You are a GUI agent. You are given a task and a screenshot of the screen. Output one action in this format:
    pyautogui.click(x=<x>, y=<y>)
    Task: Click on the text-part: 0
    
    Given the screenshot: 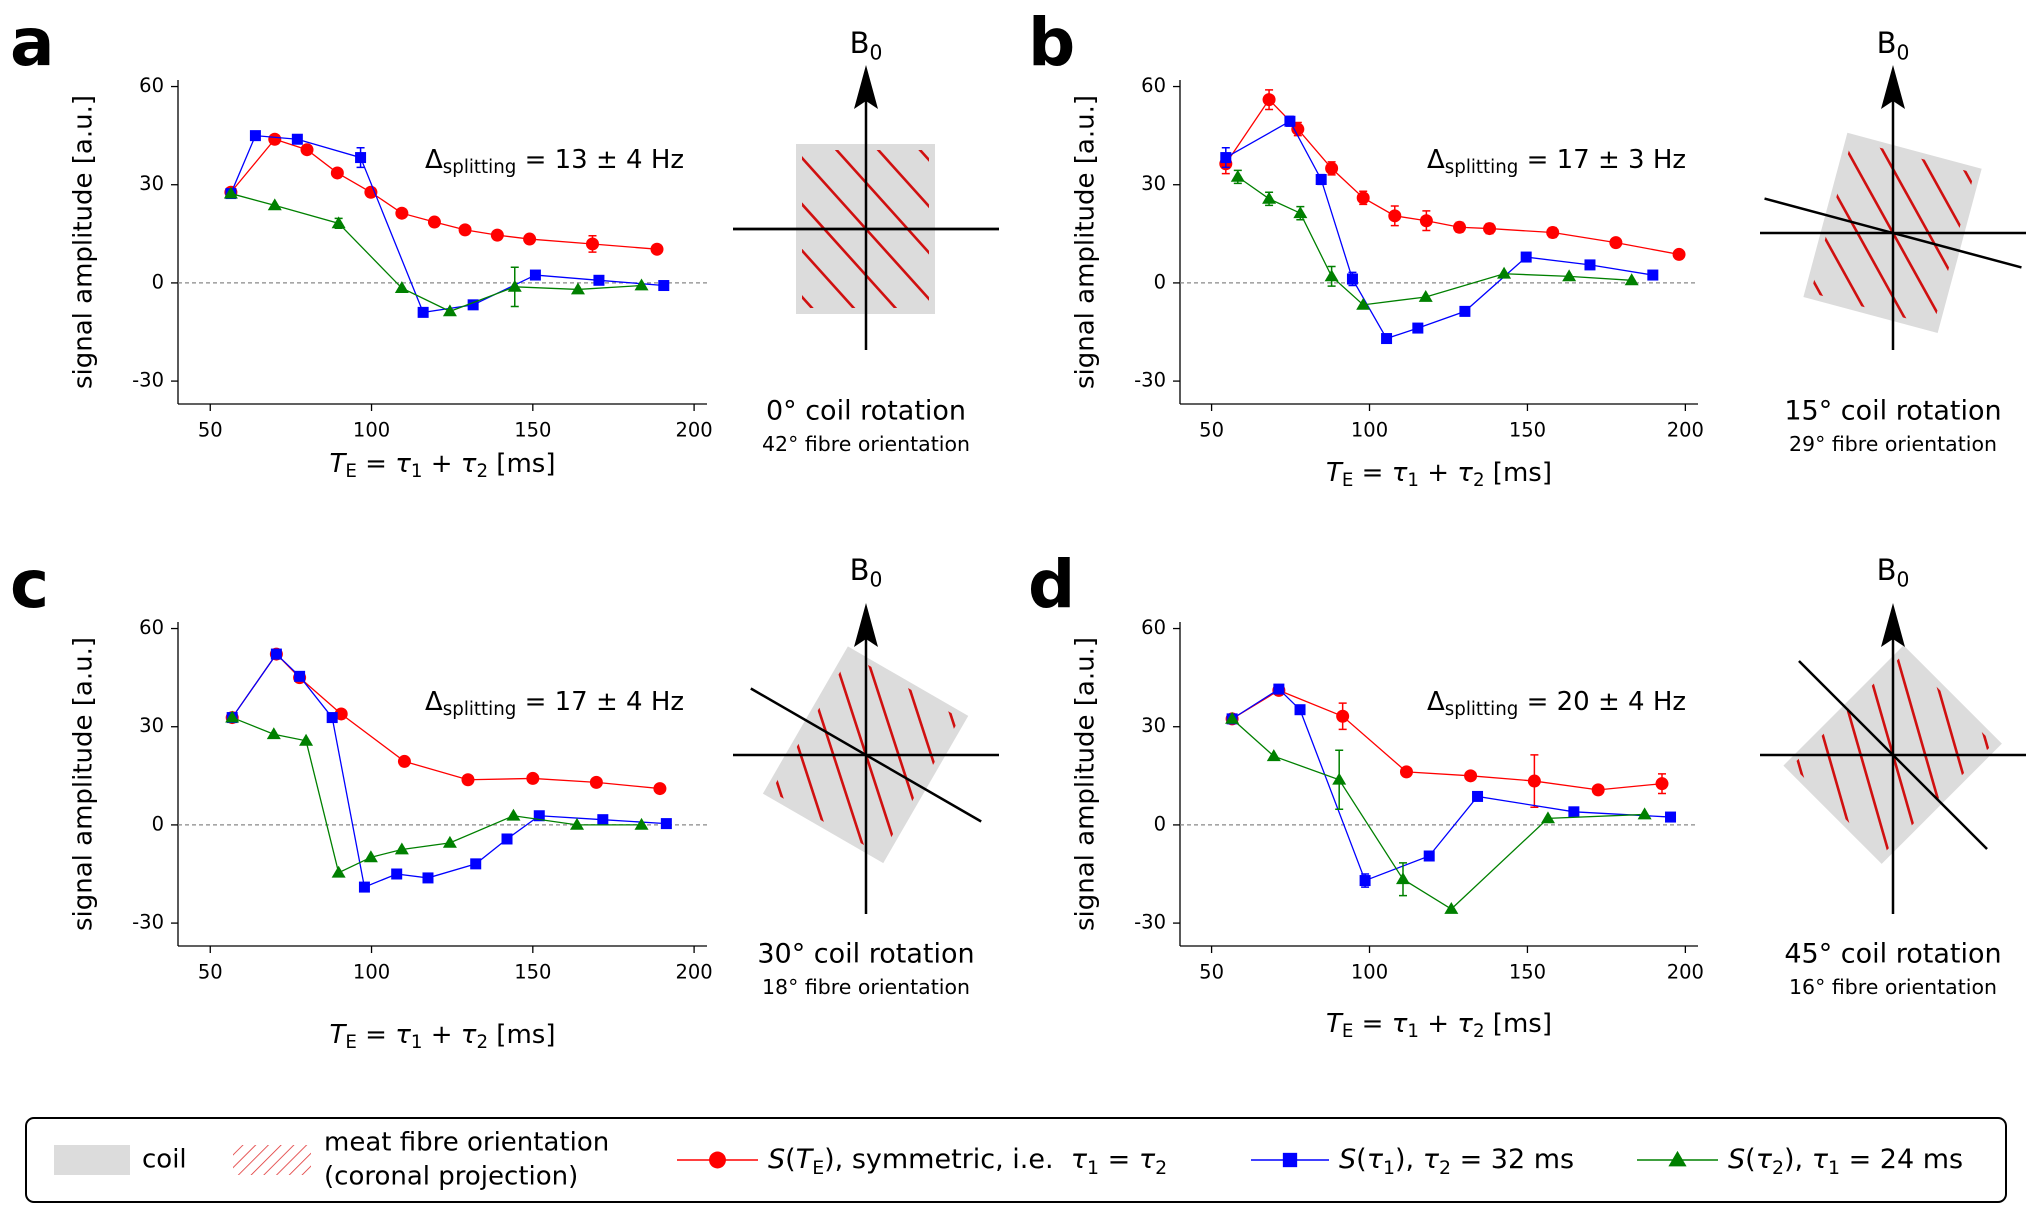 What is the action you would take?
    pyautogui.click(x=1903, y=579)
    